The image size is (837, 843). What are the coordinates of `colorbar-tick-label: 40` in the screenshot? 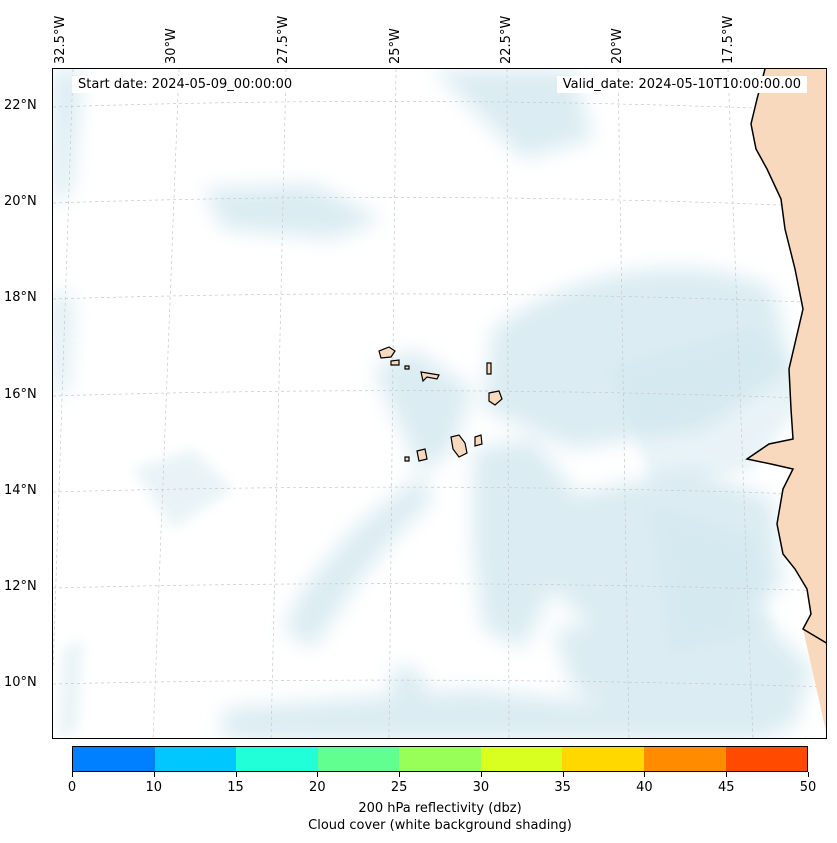 It's located at (644, 787).